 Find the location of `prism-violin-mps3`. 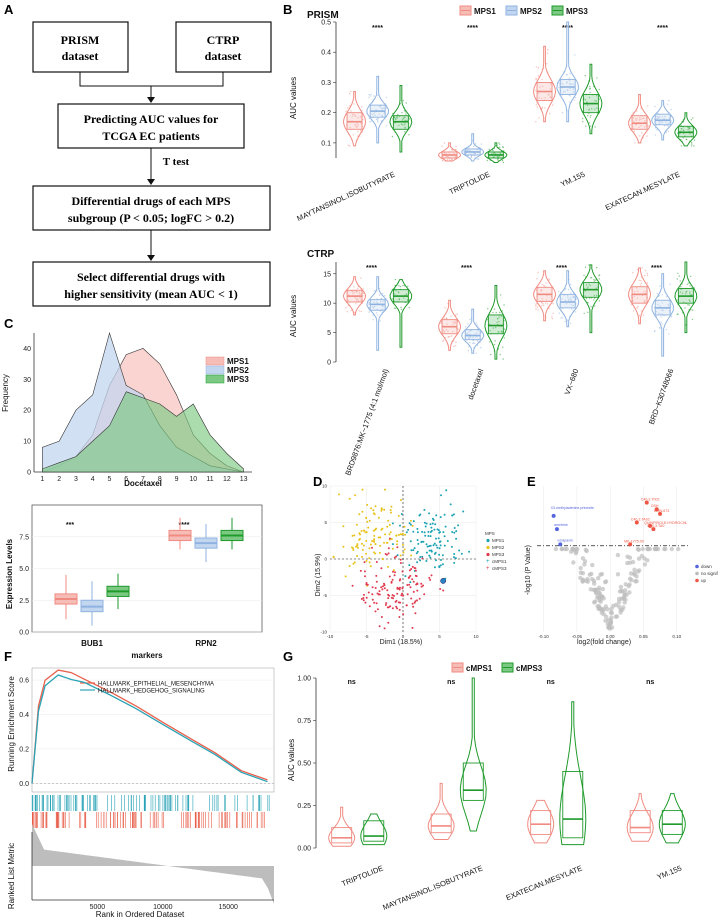

prism-violin-mps3 is located at coordinates (591, 99).